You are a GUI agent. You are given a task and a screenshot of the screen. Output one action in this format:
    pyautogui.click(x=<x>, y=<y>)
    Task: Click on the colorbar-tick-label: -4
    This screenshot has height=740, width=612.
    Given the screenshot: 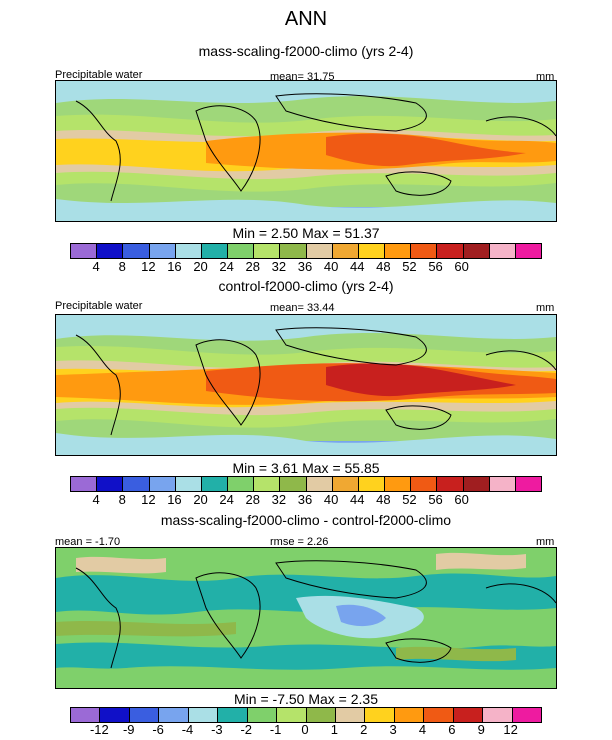 What is the action you would take?
    pyautogui.click(x=187, y=729)
    